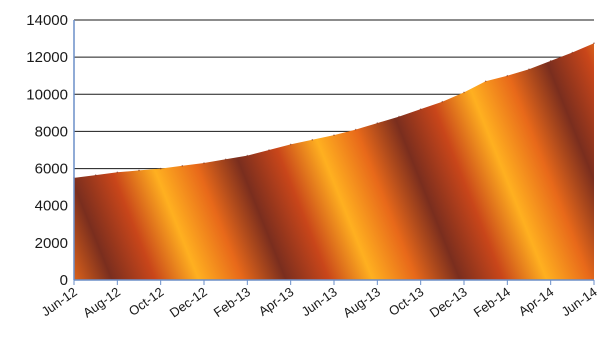 This screenshot has height=339, width=600. What do you see at coordinates (51, 206) in the screenshot?
I see `y-tick-label-4000: 4000` at bounding box center [51, 206].